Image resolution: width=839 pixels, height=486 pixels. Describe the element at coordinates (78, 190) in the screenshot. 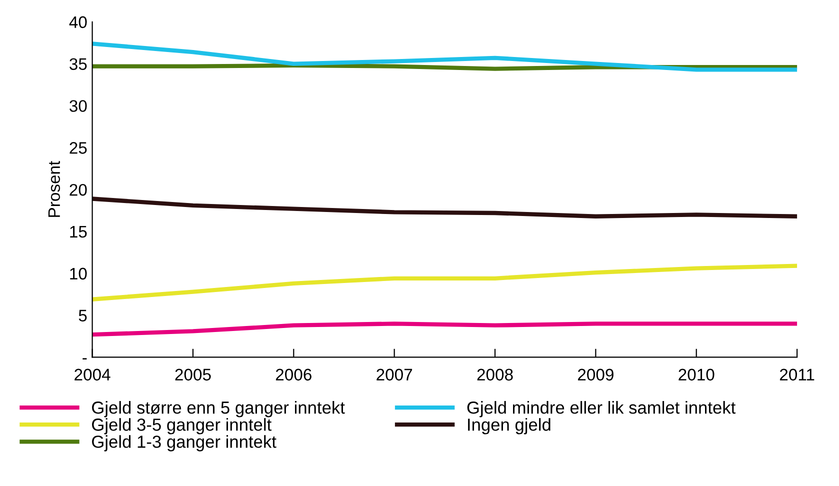

I see `y-tick-label: 20` at that location.